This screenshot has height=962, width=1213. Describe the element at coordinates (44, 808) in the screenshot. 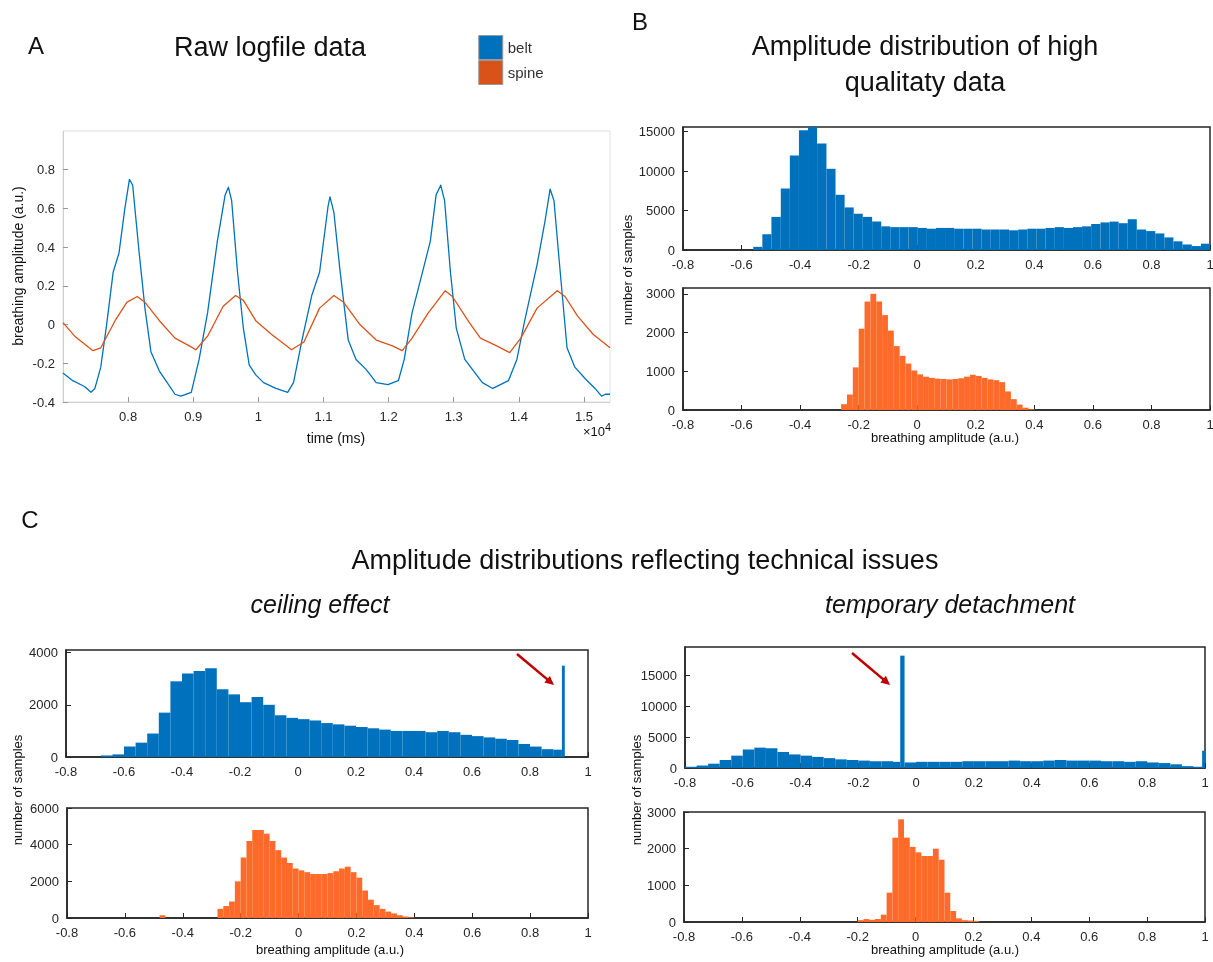

I see `y-tick-label: 6000` at that location.